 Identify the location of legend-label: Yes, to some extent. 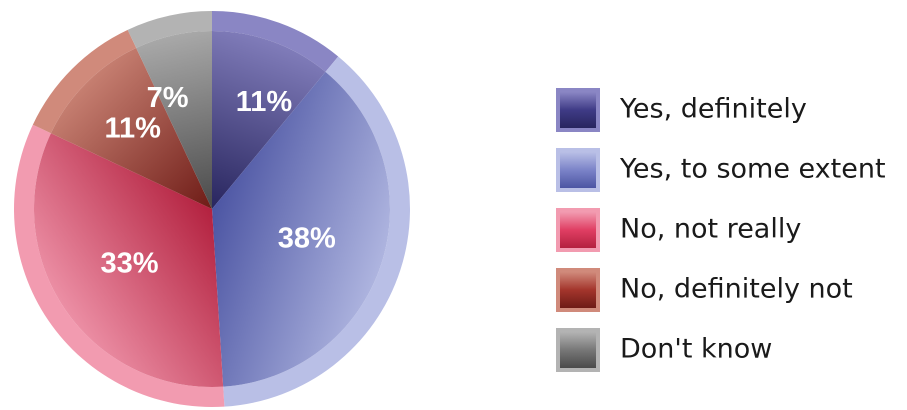
(752, 169).